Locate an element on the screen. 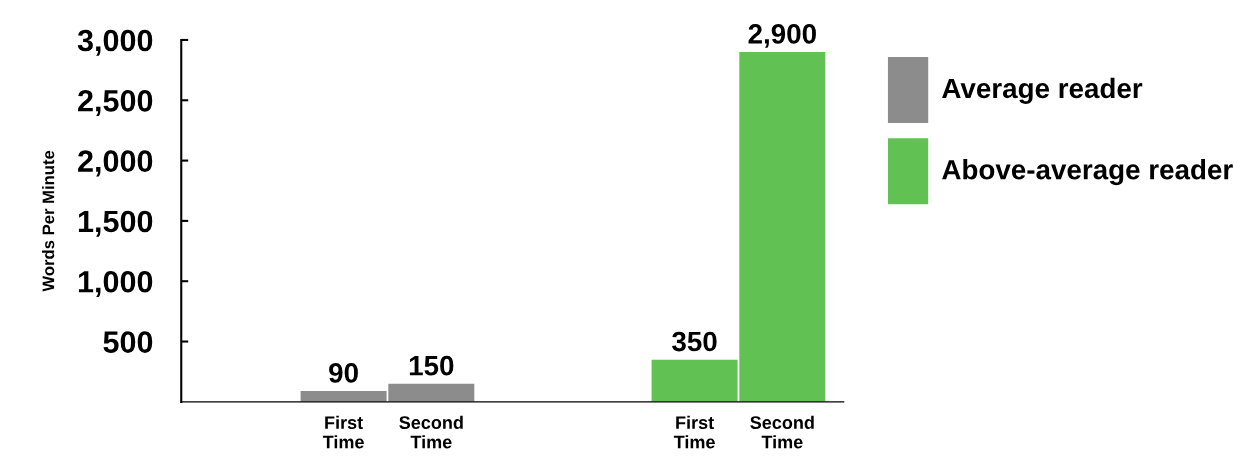 The height and width of the screenshot is (470, 1250). y-tick-label: 3,000 is located at coordinates (115, 42).